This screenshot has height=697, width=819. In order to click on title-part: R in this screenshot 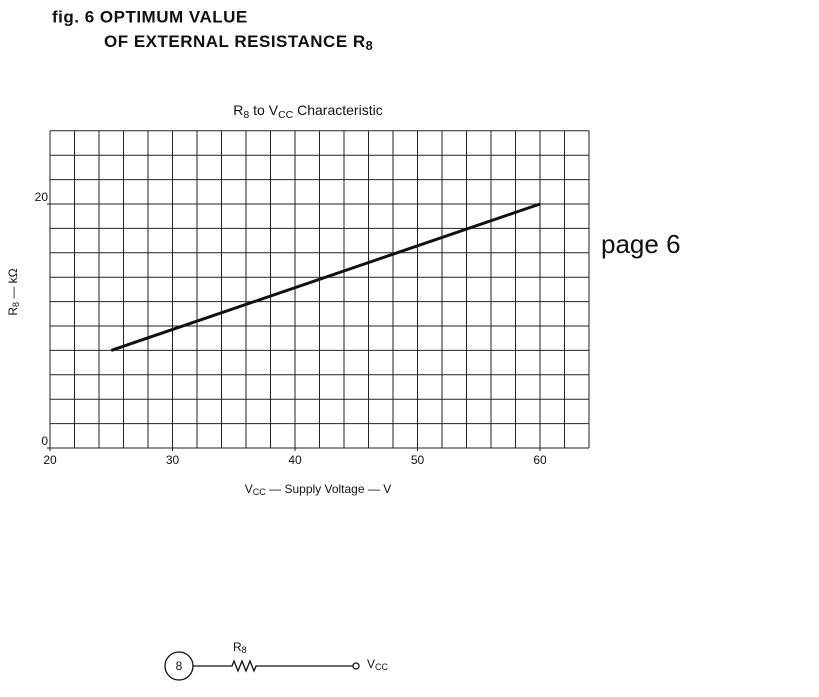, I will do `click(238, 110)`.